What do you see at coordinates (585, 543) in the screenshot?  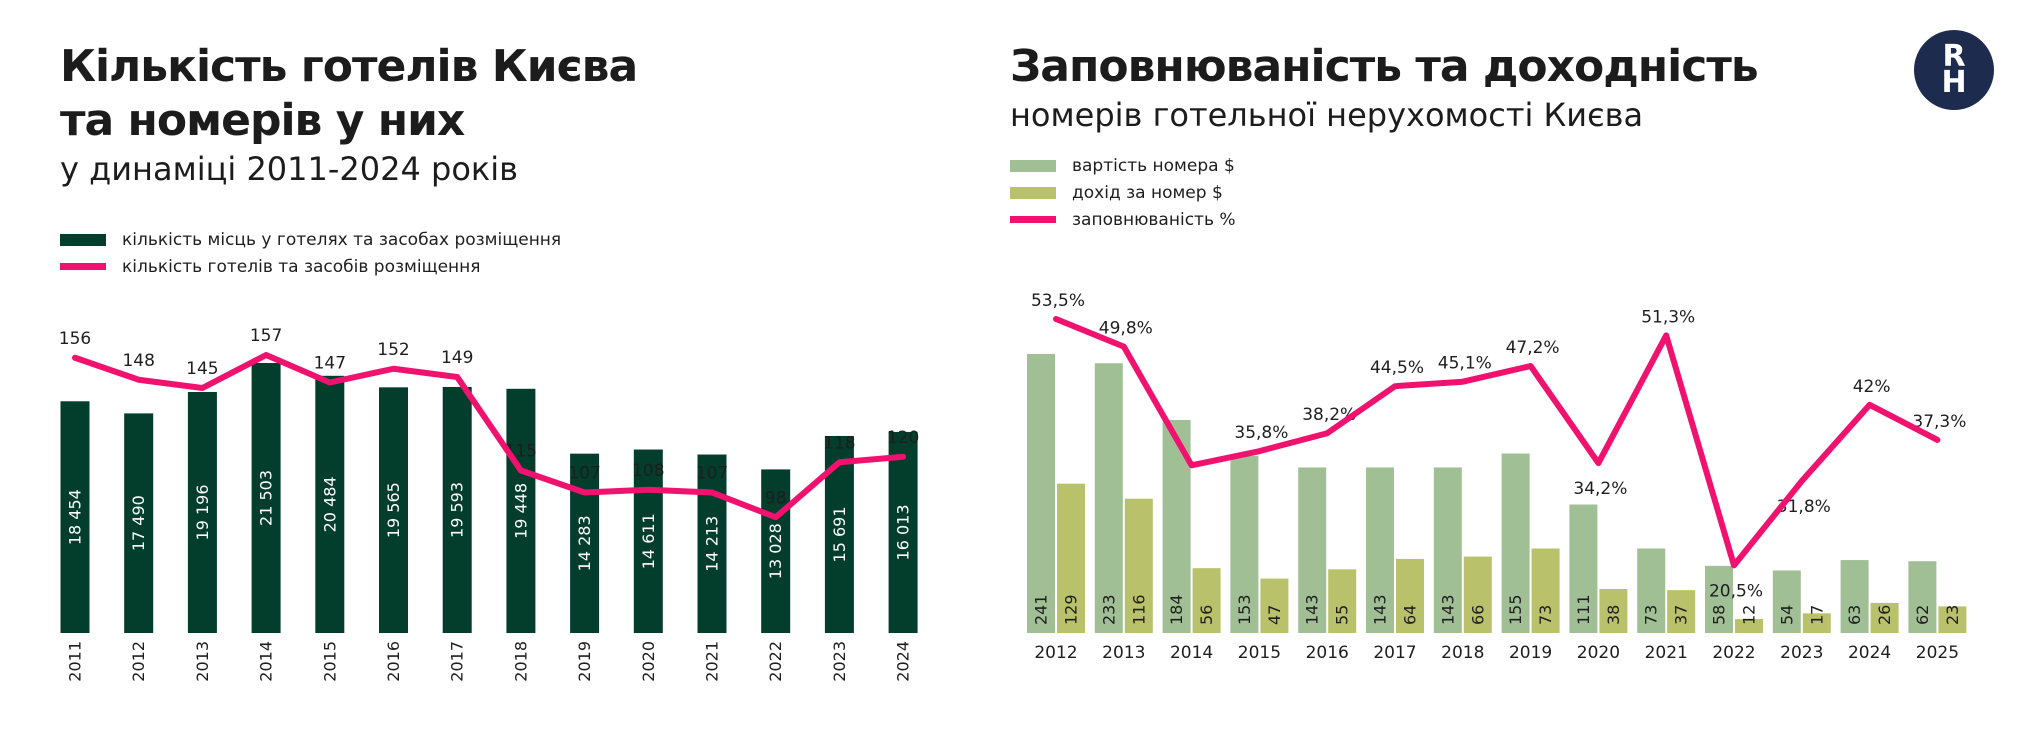 I see `places-bar-2019` at bounding box center [585, 543].